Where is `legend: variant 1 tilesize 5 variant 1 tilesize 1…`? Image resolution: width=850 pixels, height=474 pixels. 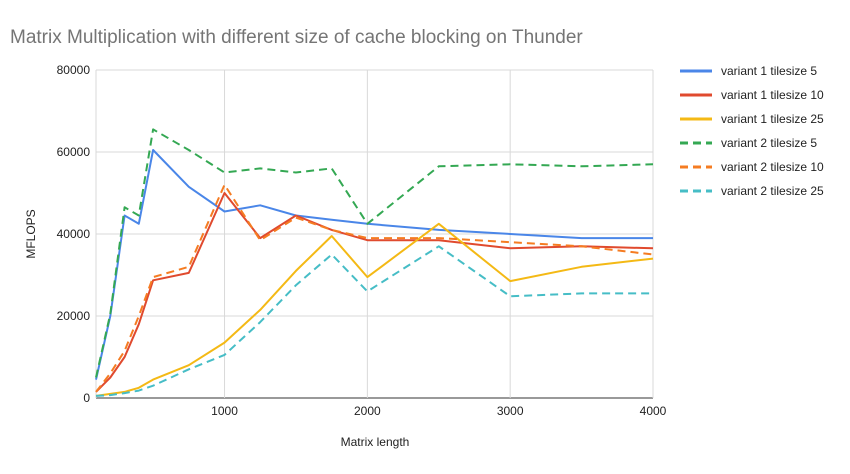
legend: variant 1 tilesize 5 variant 1 tilesize 1… is located at coordinates (752, 131).